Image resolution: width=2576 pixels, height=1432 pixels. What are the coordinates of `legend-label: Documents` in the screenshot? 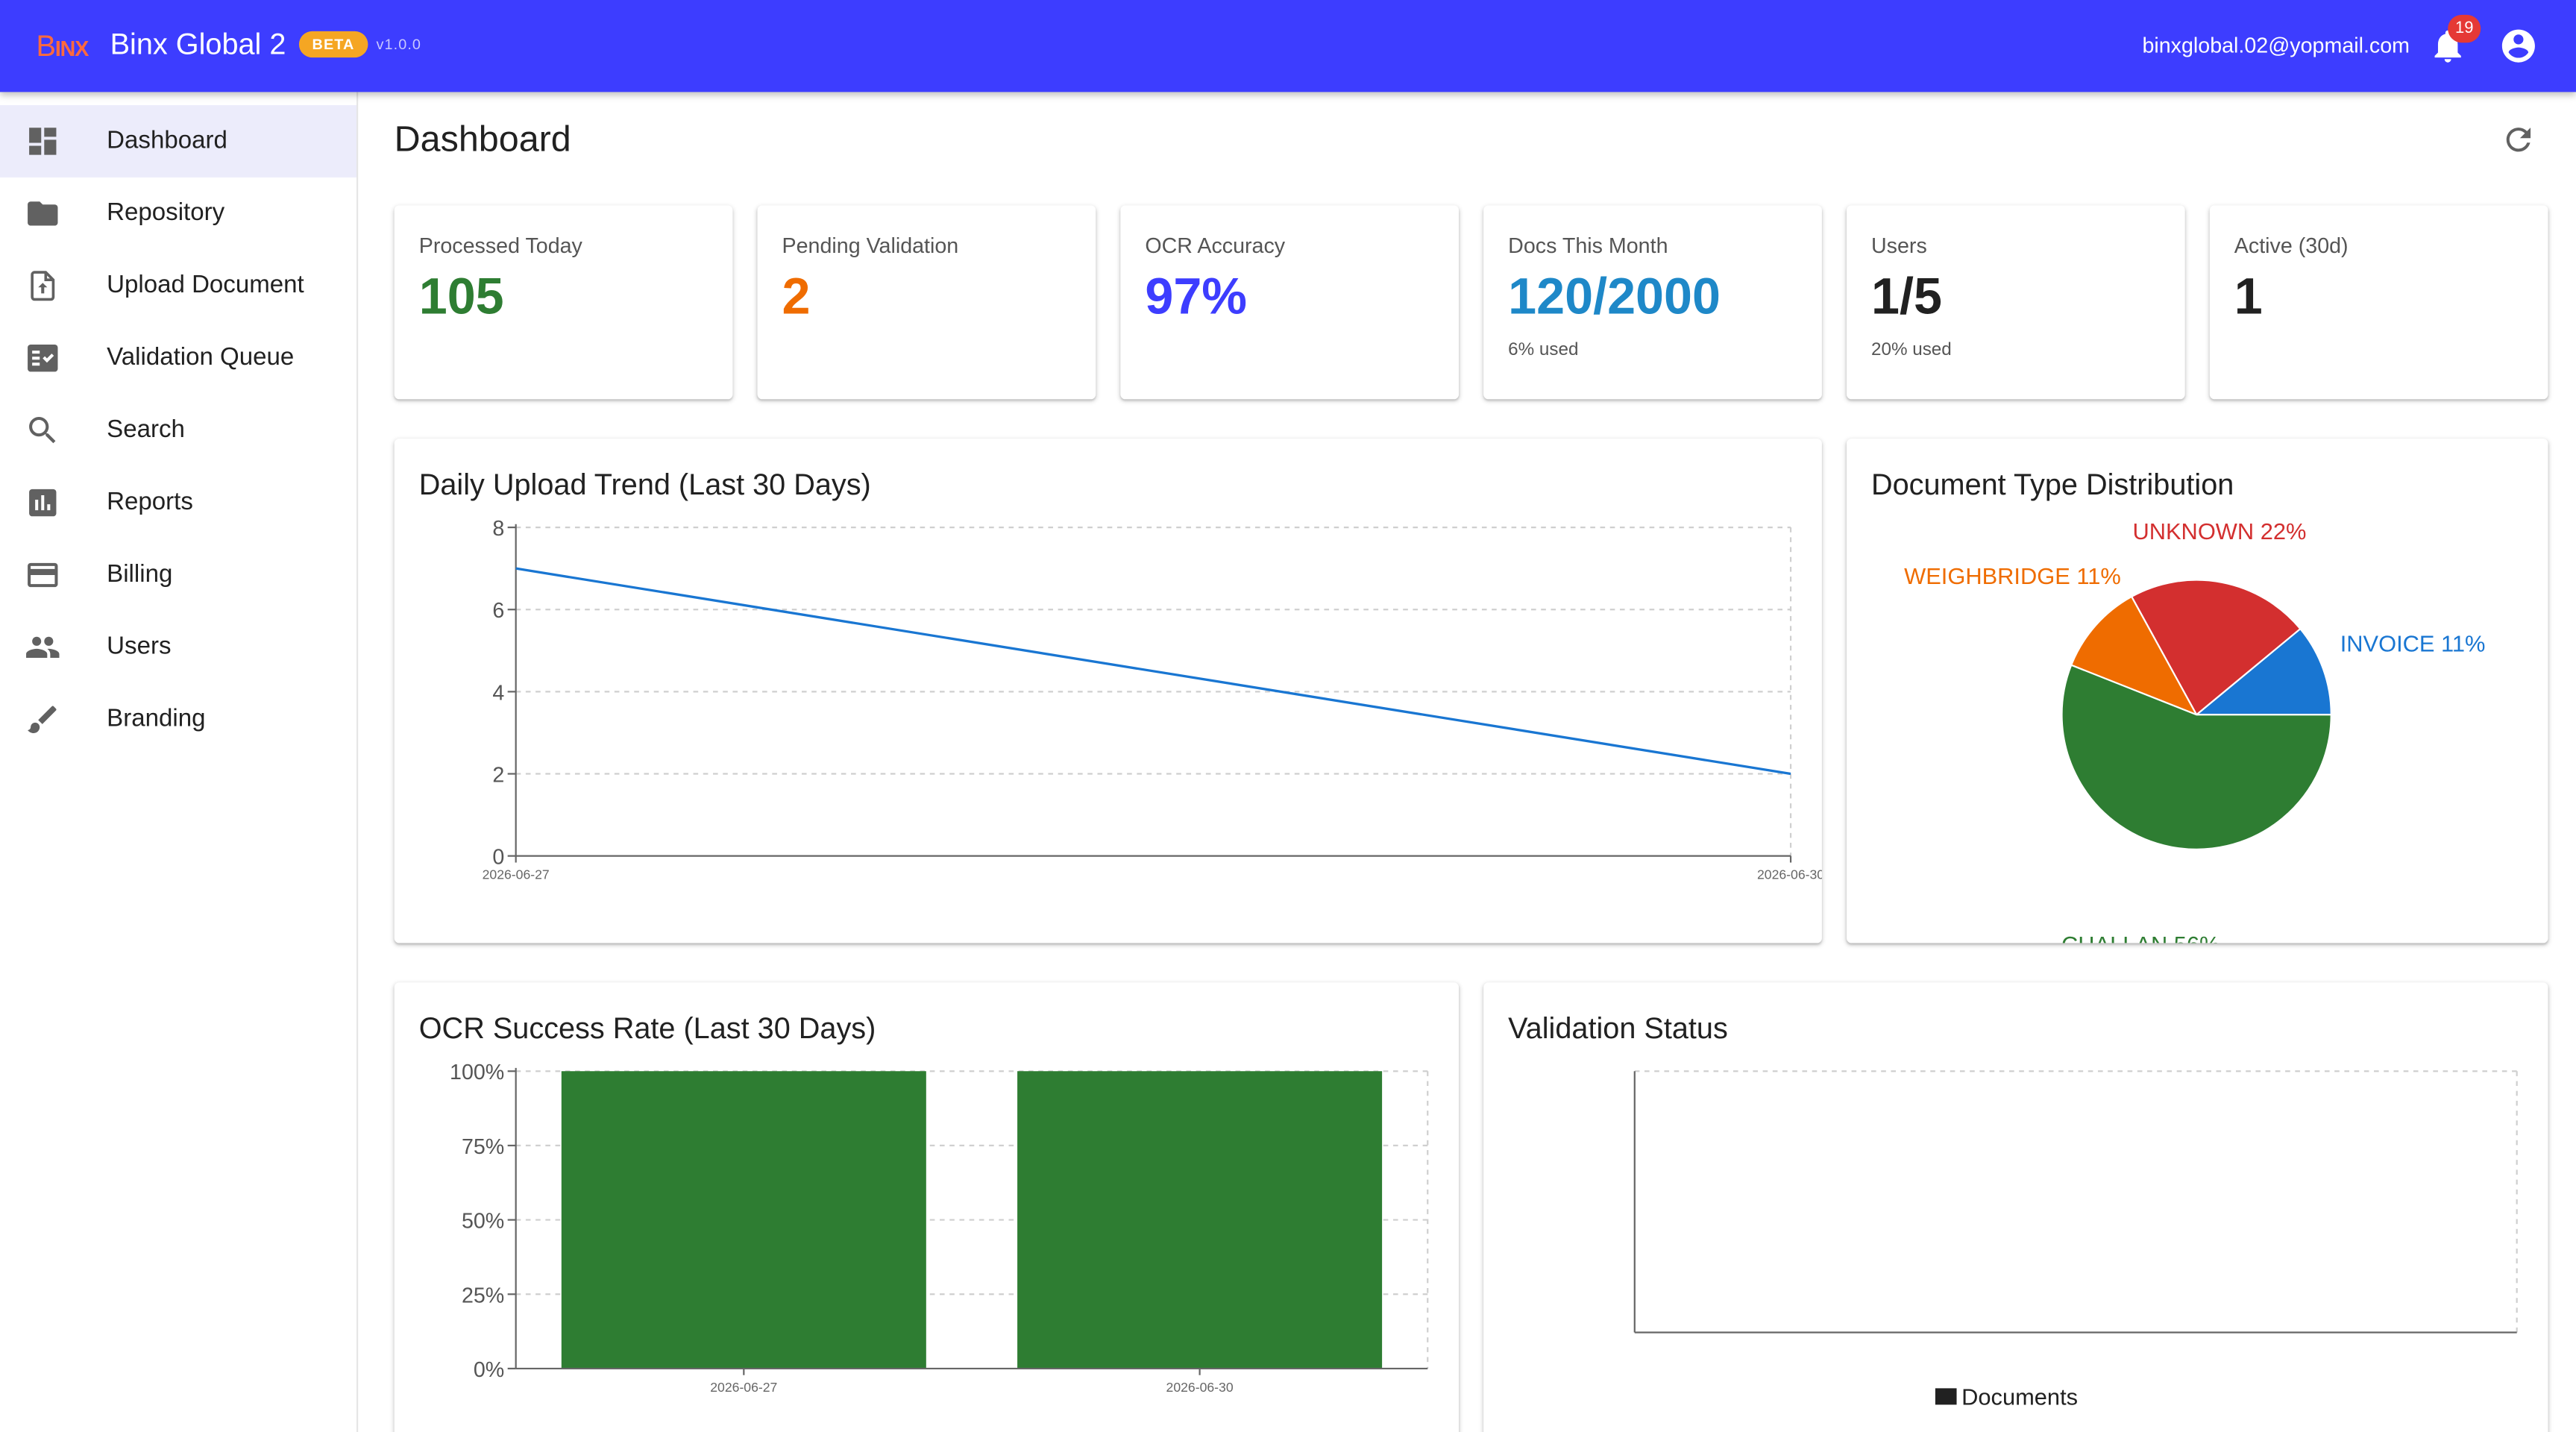 It's located at (2020, 1397).